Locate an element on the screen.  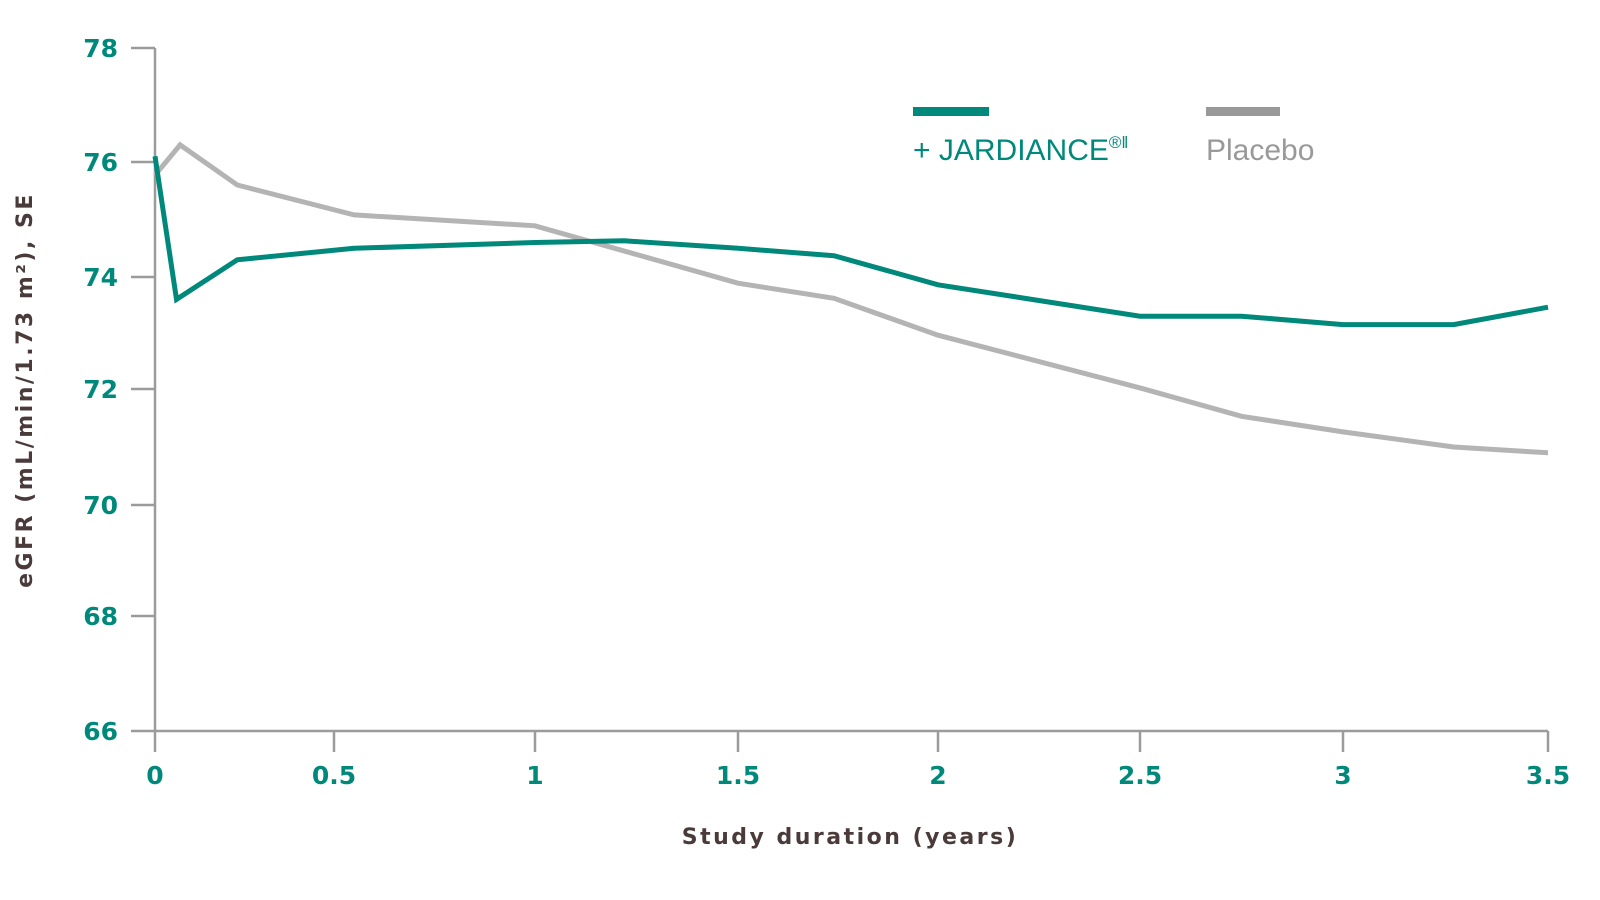
legend-swatch-jardiance is located at coordinates (951, 111).